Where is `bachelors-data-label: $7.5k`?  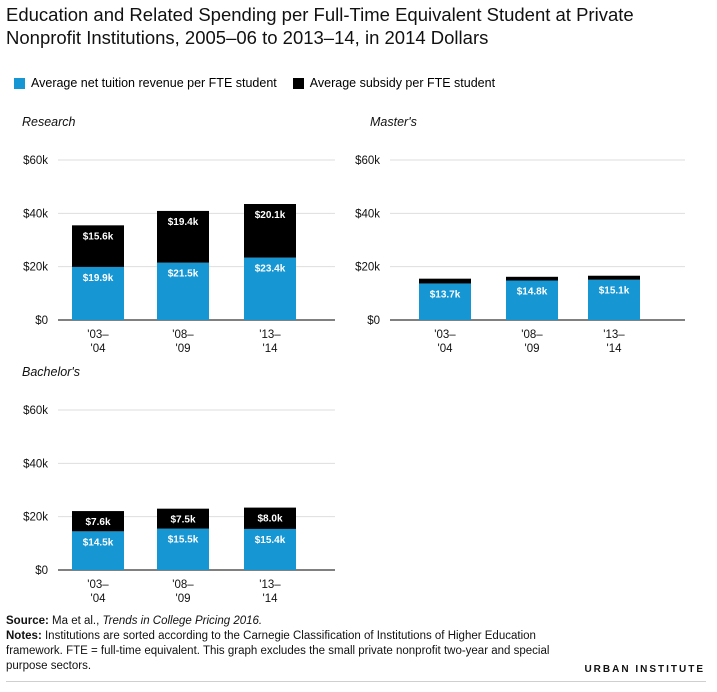
bachelors-data-label: $7.5k is located at coordinates (182, 520).